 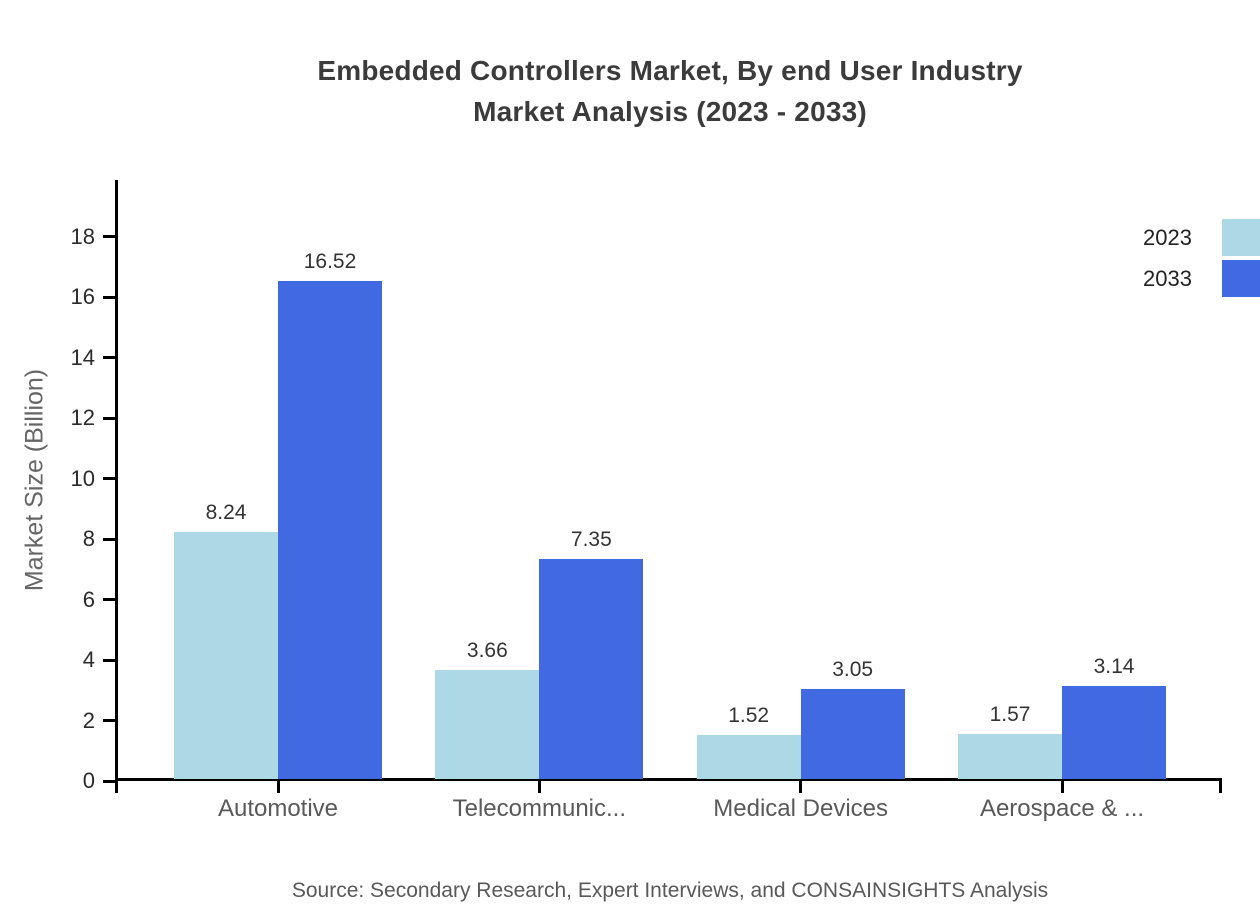 I want to click on bar-value-label: 1.52, so click(x=749, y=716).